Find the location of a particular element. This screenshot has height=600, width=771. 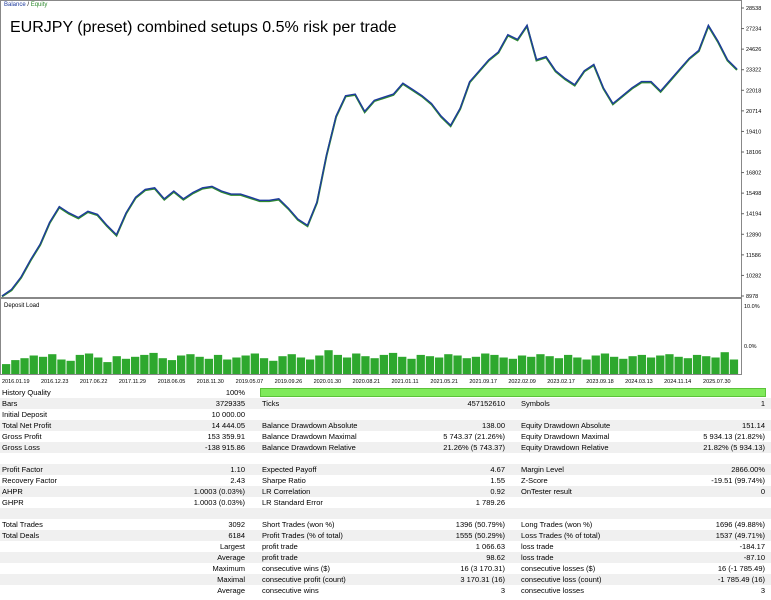

date-tick-label: 2017.11.29 is located at coordinates (132, 382).